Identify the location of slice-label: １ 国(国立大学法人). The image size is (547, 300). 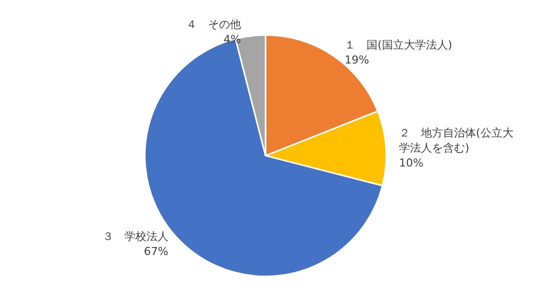
(398, 45).